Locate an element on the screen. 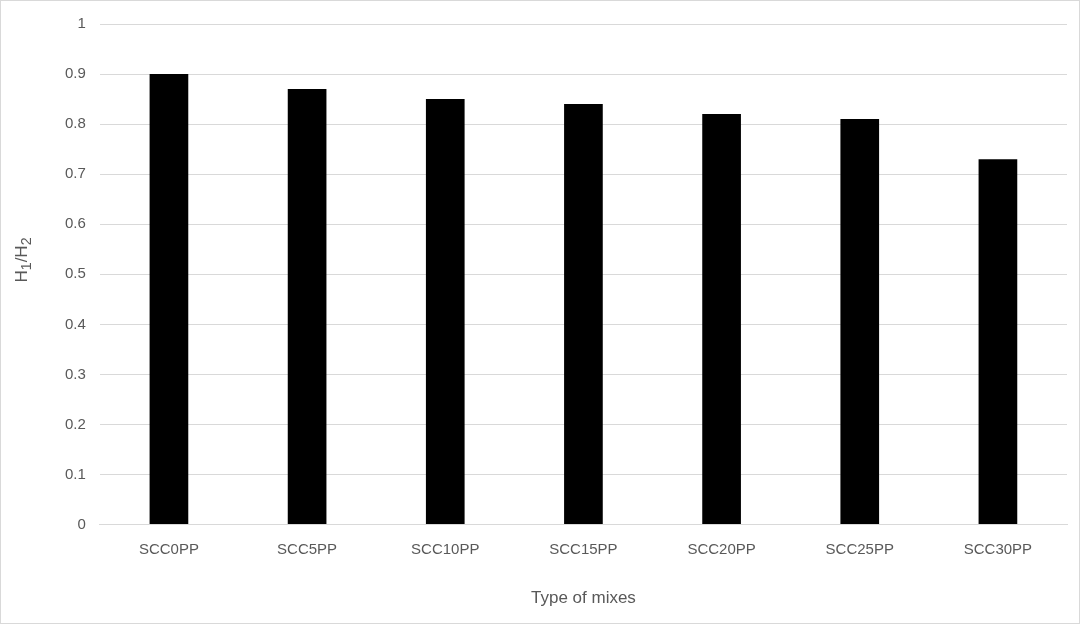  y-tick-label: 0.4 is located at coordinates (75, 323).